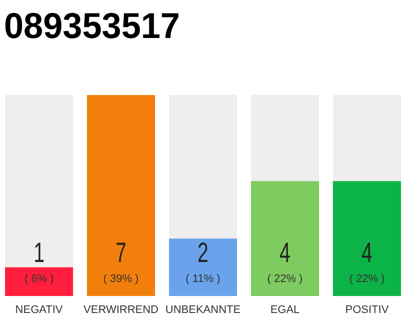 Image resolution: width=410 pixels, height=320 pixels. What do you see at coordinates (39, 310) in the screenshot?
I see `x-tick-label: NEGATIV` at bounding box center [39, 310].